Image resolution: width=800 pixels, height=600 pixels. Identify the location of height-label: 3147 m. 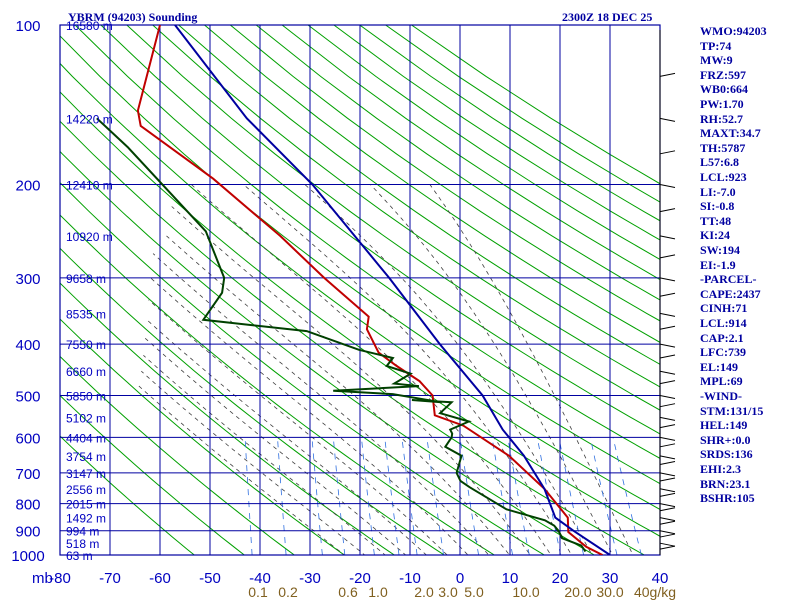
(86, 474).